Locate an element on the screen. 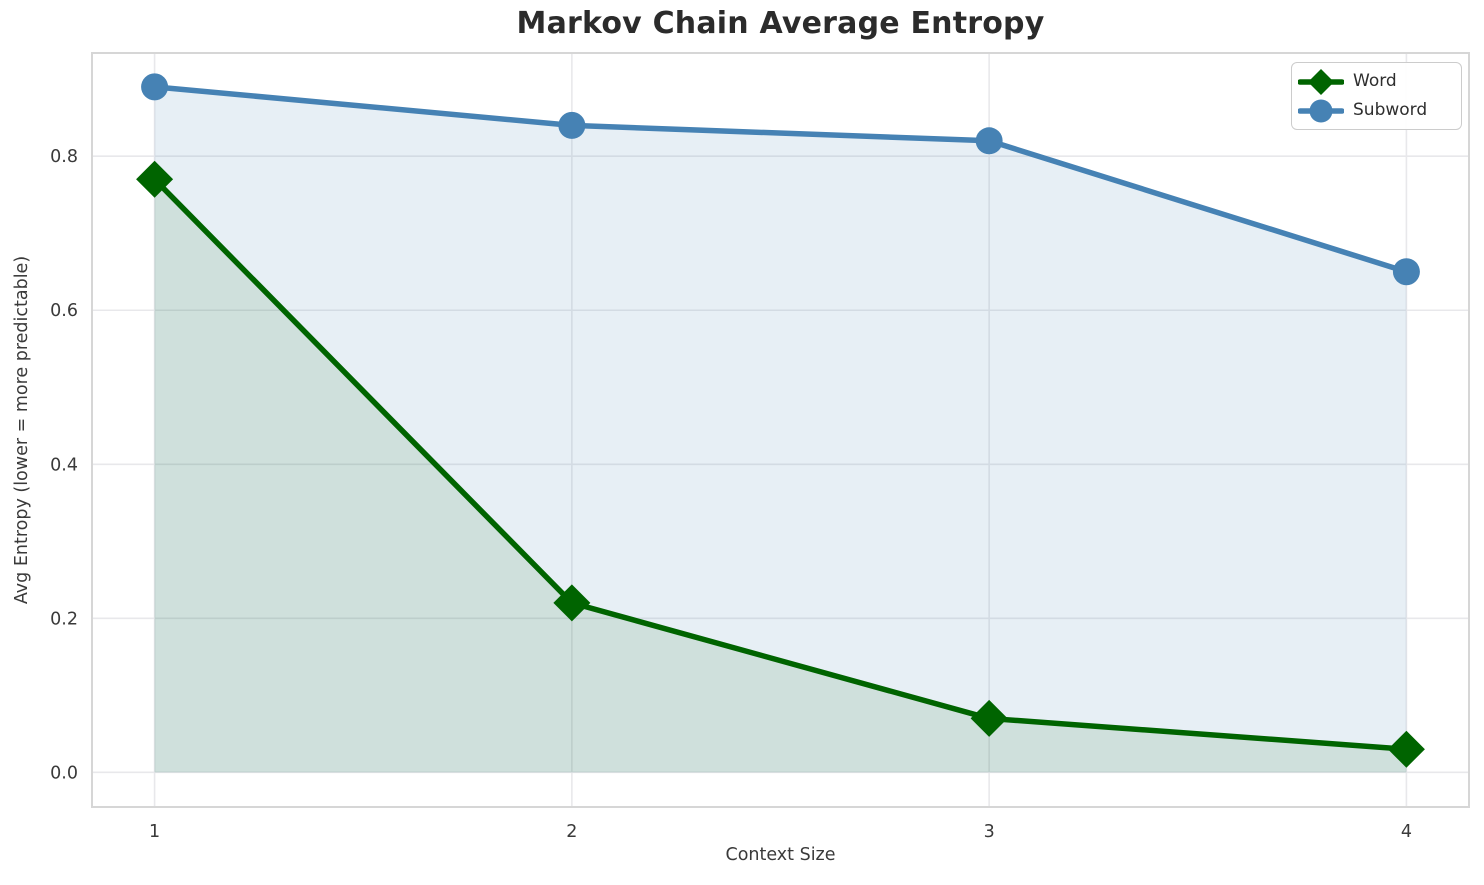 Image resolution: width=1484 pixels, height=885 pixels. word-diamond-icon is located at coordinates (1321, 81).